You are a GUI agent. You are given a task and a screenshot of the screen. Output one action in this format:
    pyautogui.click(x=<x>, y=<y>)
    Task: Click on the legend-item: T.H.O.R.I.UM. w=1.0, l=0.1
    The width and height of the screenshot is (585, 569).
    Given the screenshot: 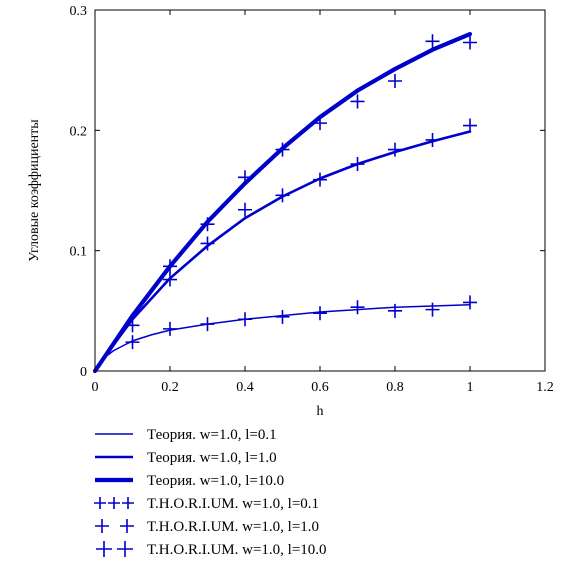 What is the action you would take?
    pyautogui.click(x=206, y=504)
    